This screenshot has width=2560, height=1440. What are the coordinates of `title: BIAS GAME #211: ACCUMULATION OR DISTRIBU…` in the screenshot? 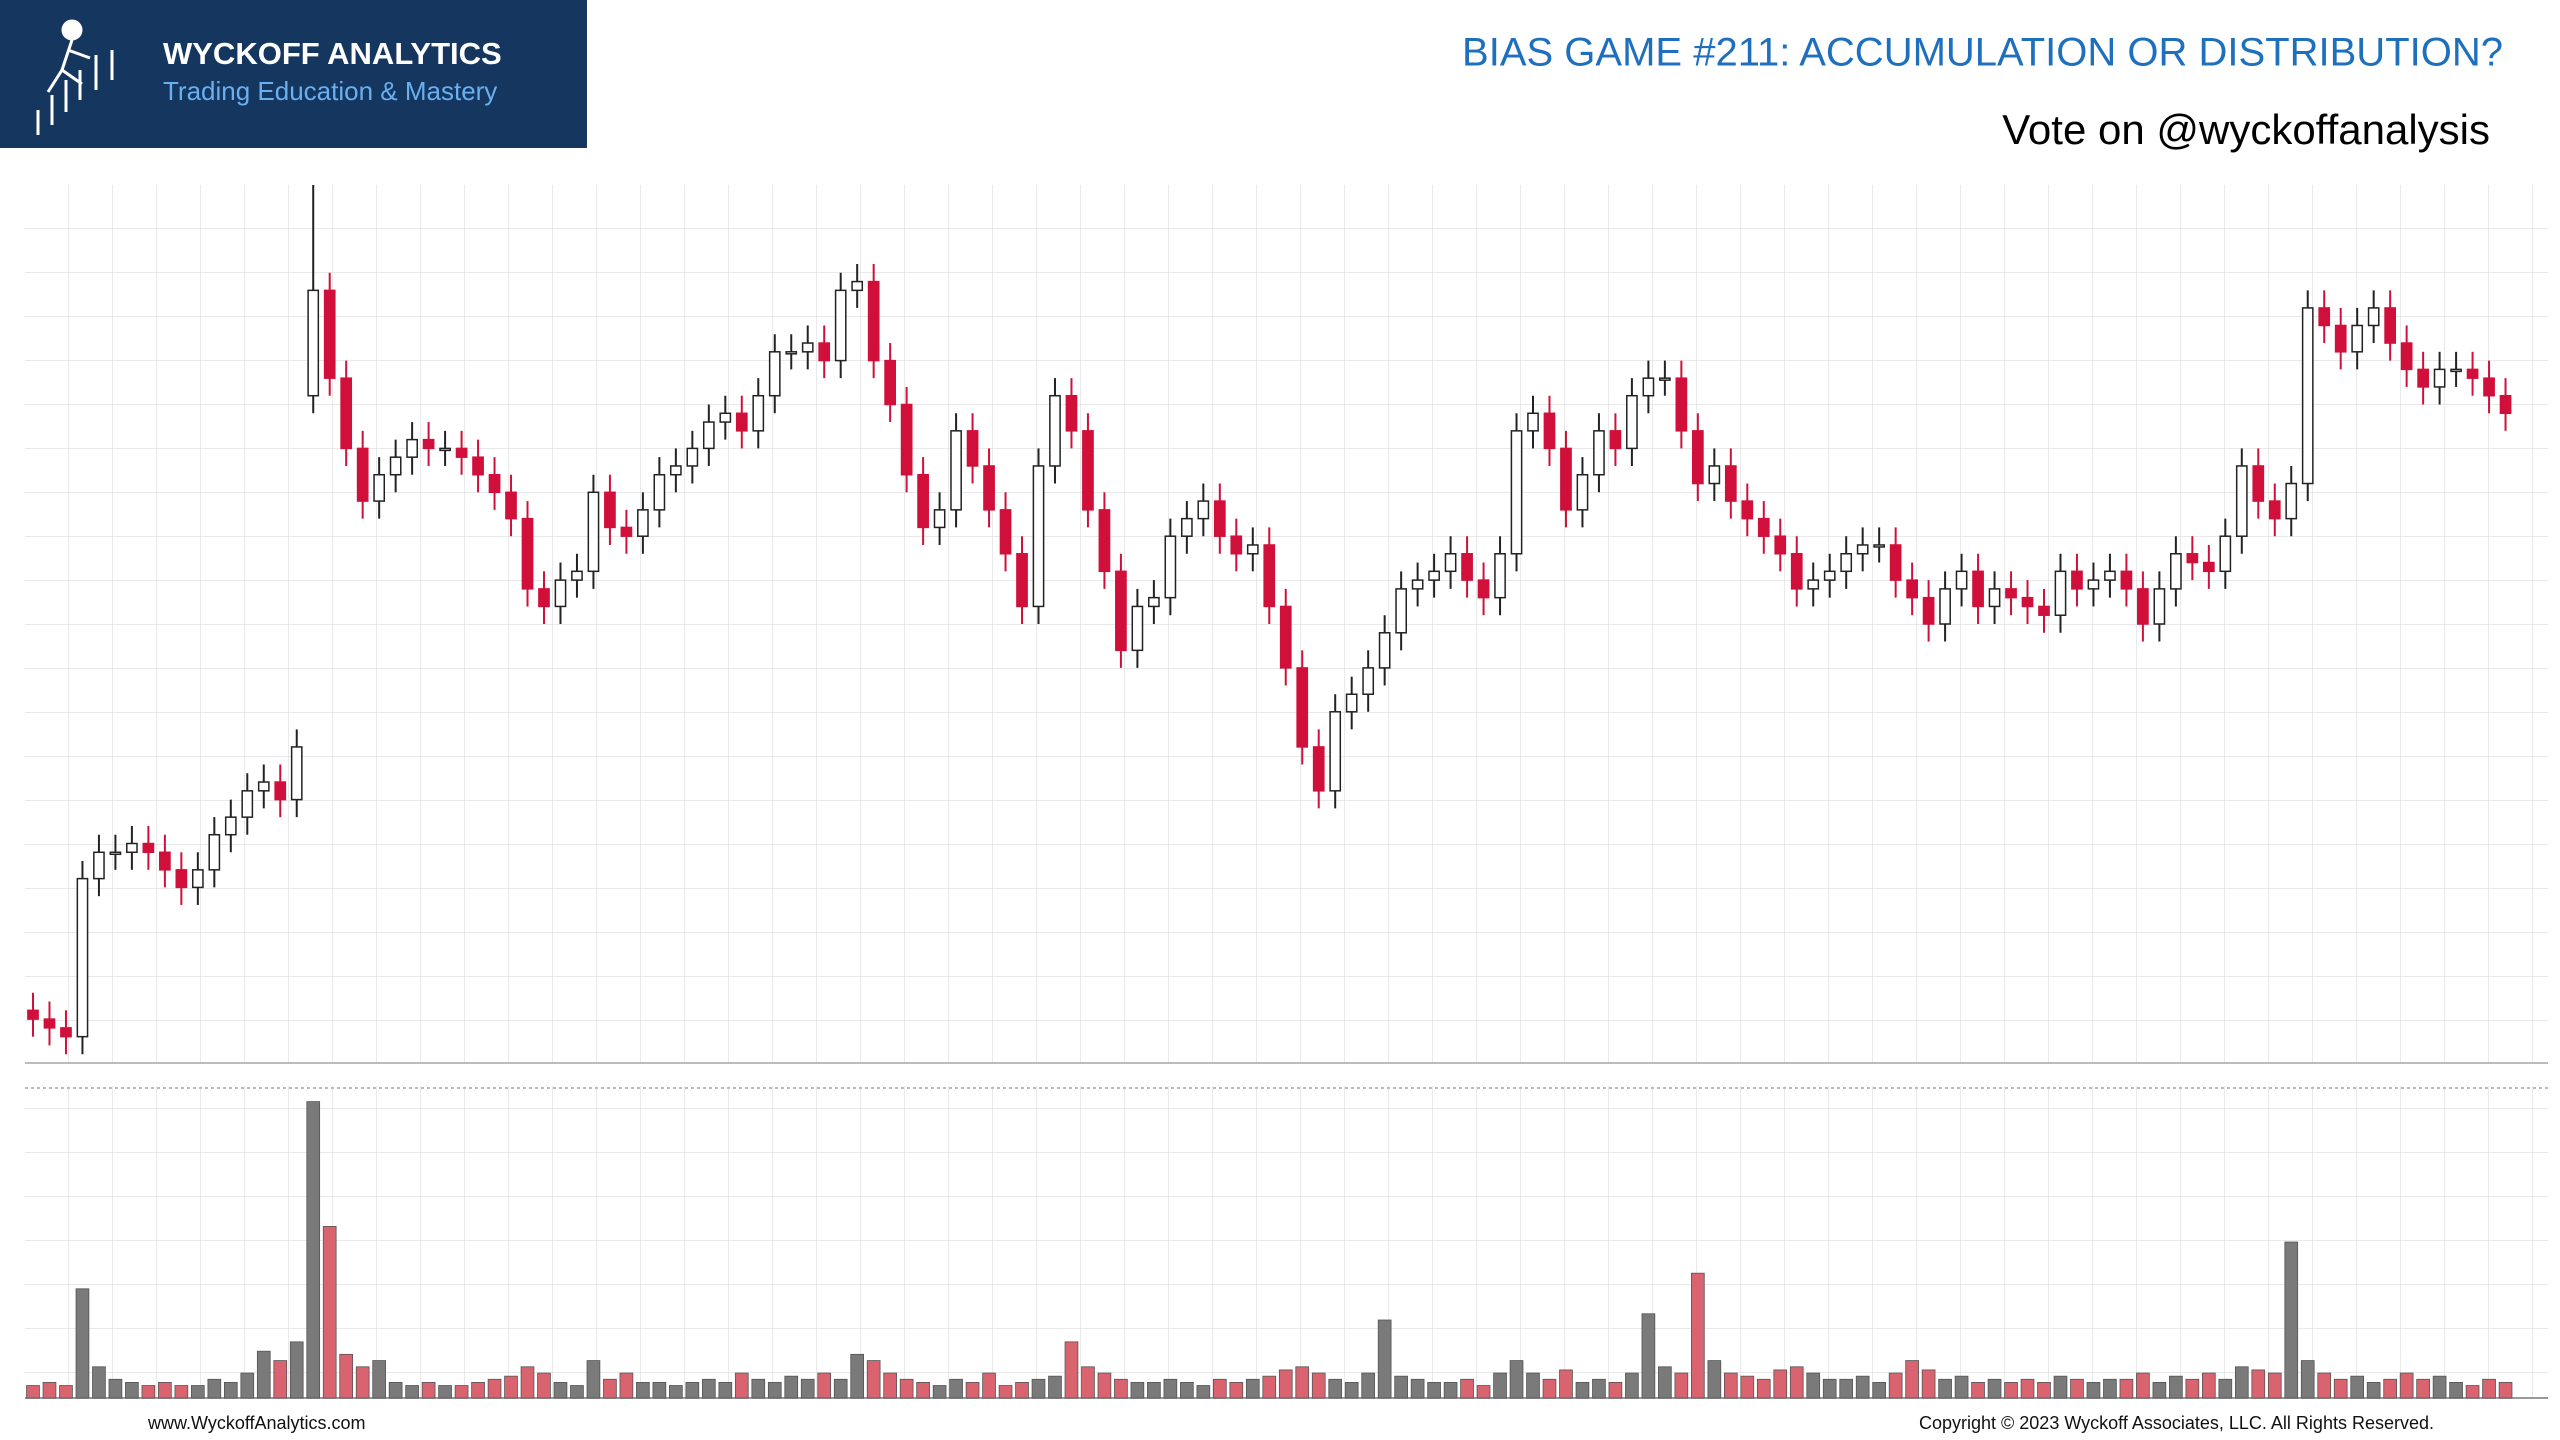 It's located at (1982, 53).